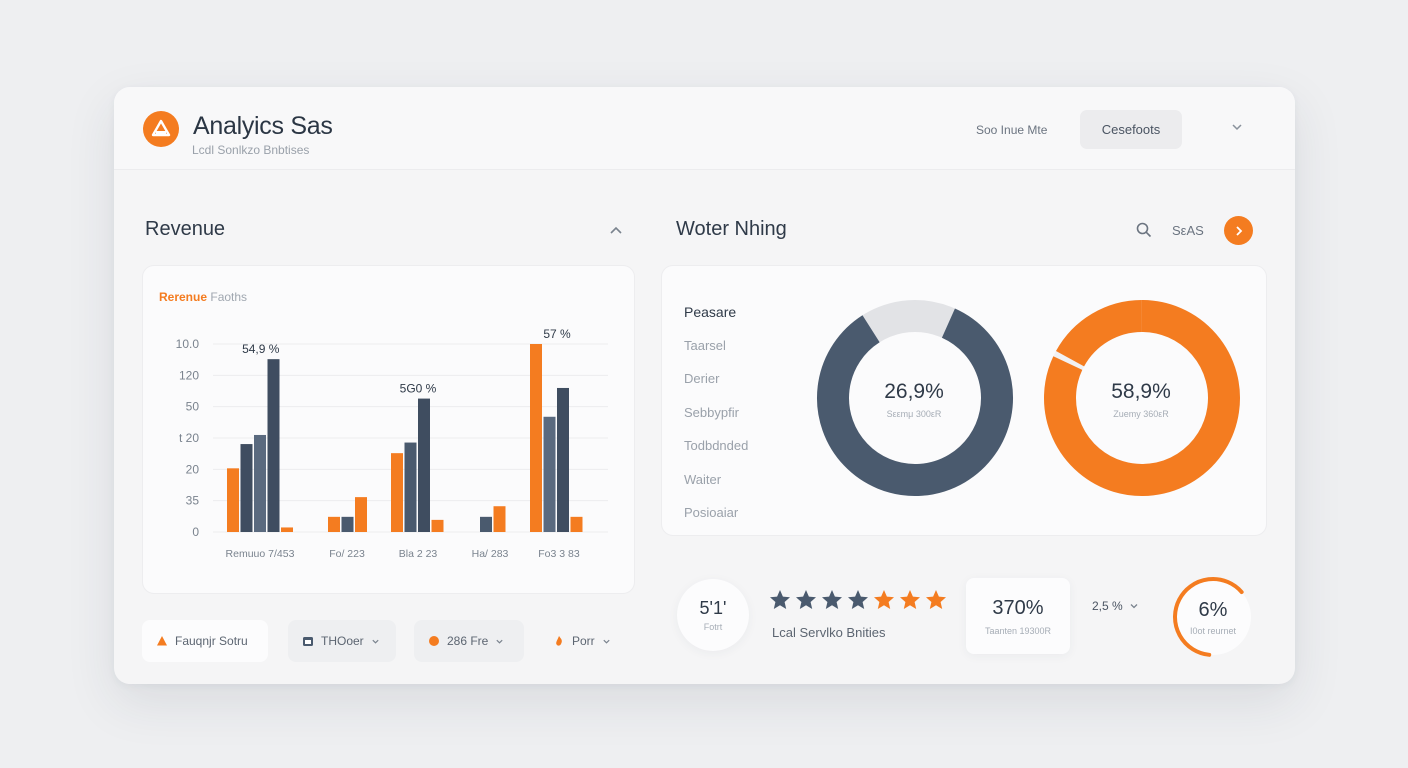 The width and height of the screenshot is (1408, 768). I want to click on calendar-icon, so click(308, 641).